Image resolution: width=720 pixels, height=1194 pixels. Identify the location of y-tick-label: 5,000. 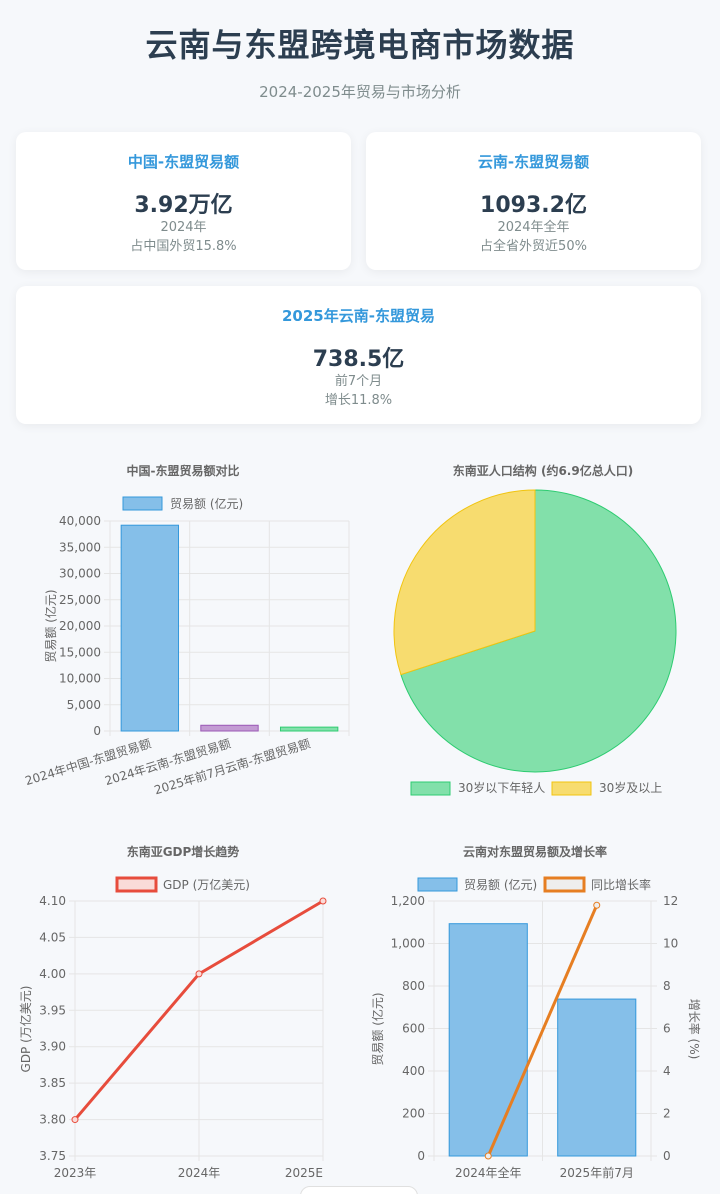
(84, 705).